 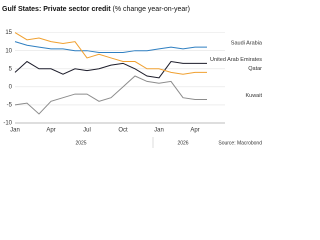 What do you see at coordinates (8, 33) in the screenshot?
I see `y-tick-label: 15` at bounding box center [8, 33].